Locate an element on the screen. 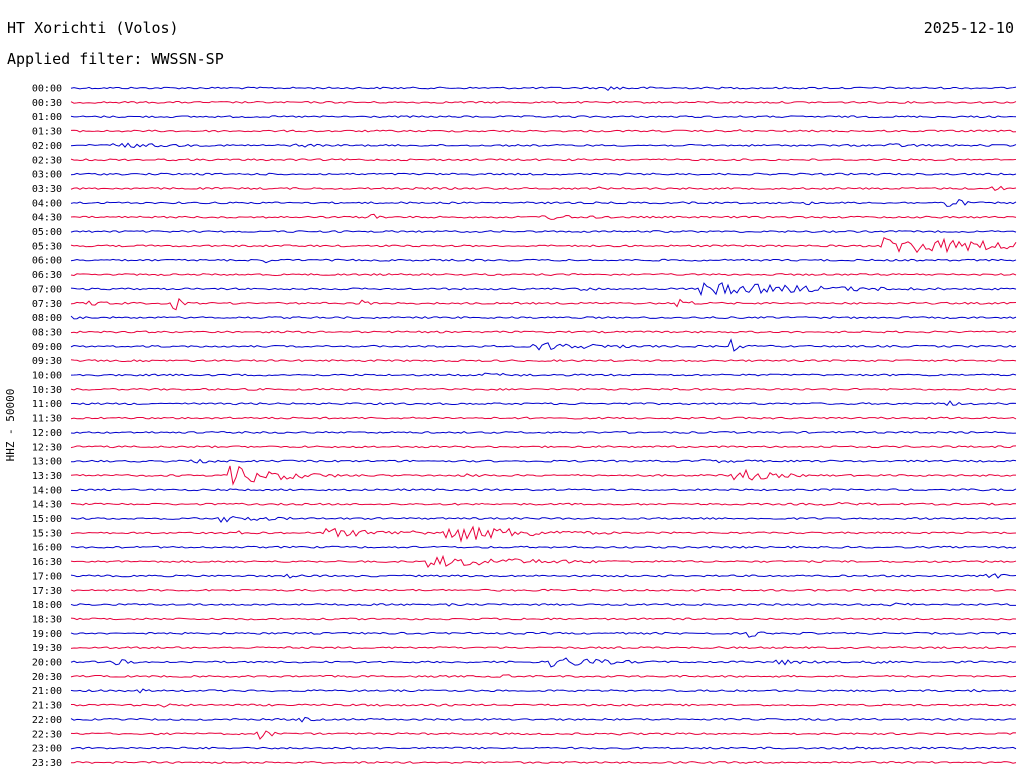 The height and width of the screenshot is (780, 1024). time-label: 19:30 is located at coordinates (47, 648).